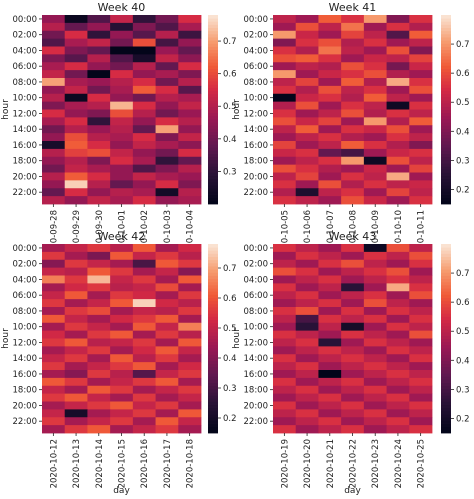 Image resolution: width=474 pixels, height=499 pixels. I want to click on y-tick-label: 22:00, so click(256, 422).